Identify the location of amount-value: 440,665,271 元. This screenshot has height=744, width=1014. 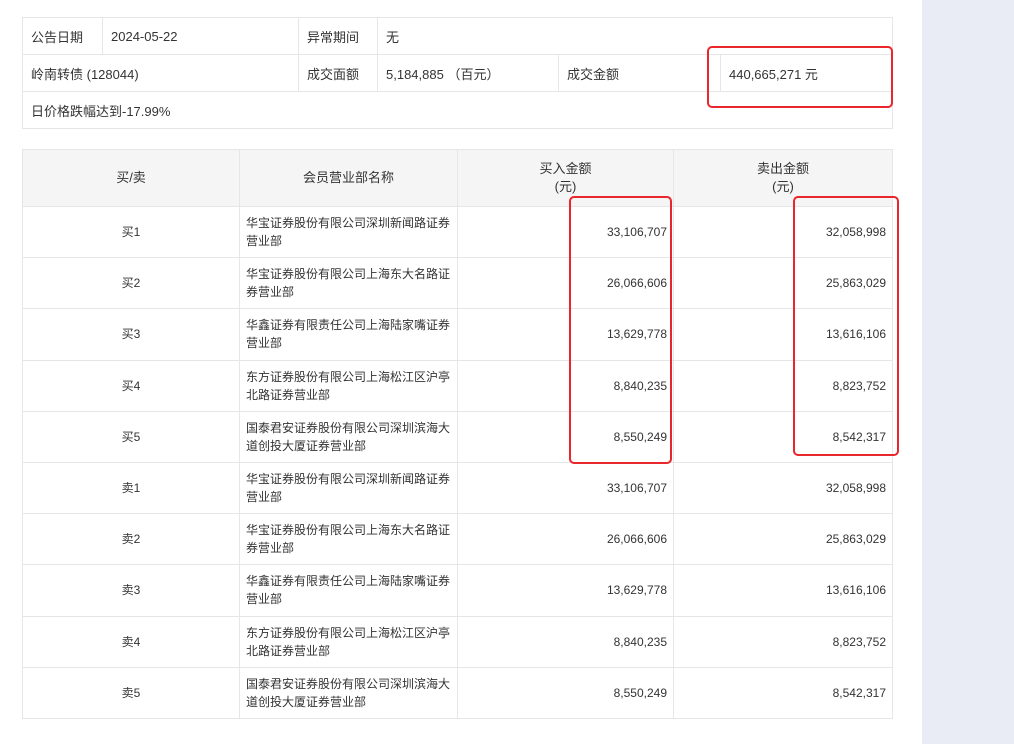
(806, 73).